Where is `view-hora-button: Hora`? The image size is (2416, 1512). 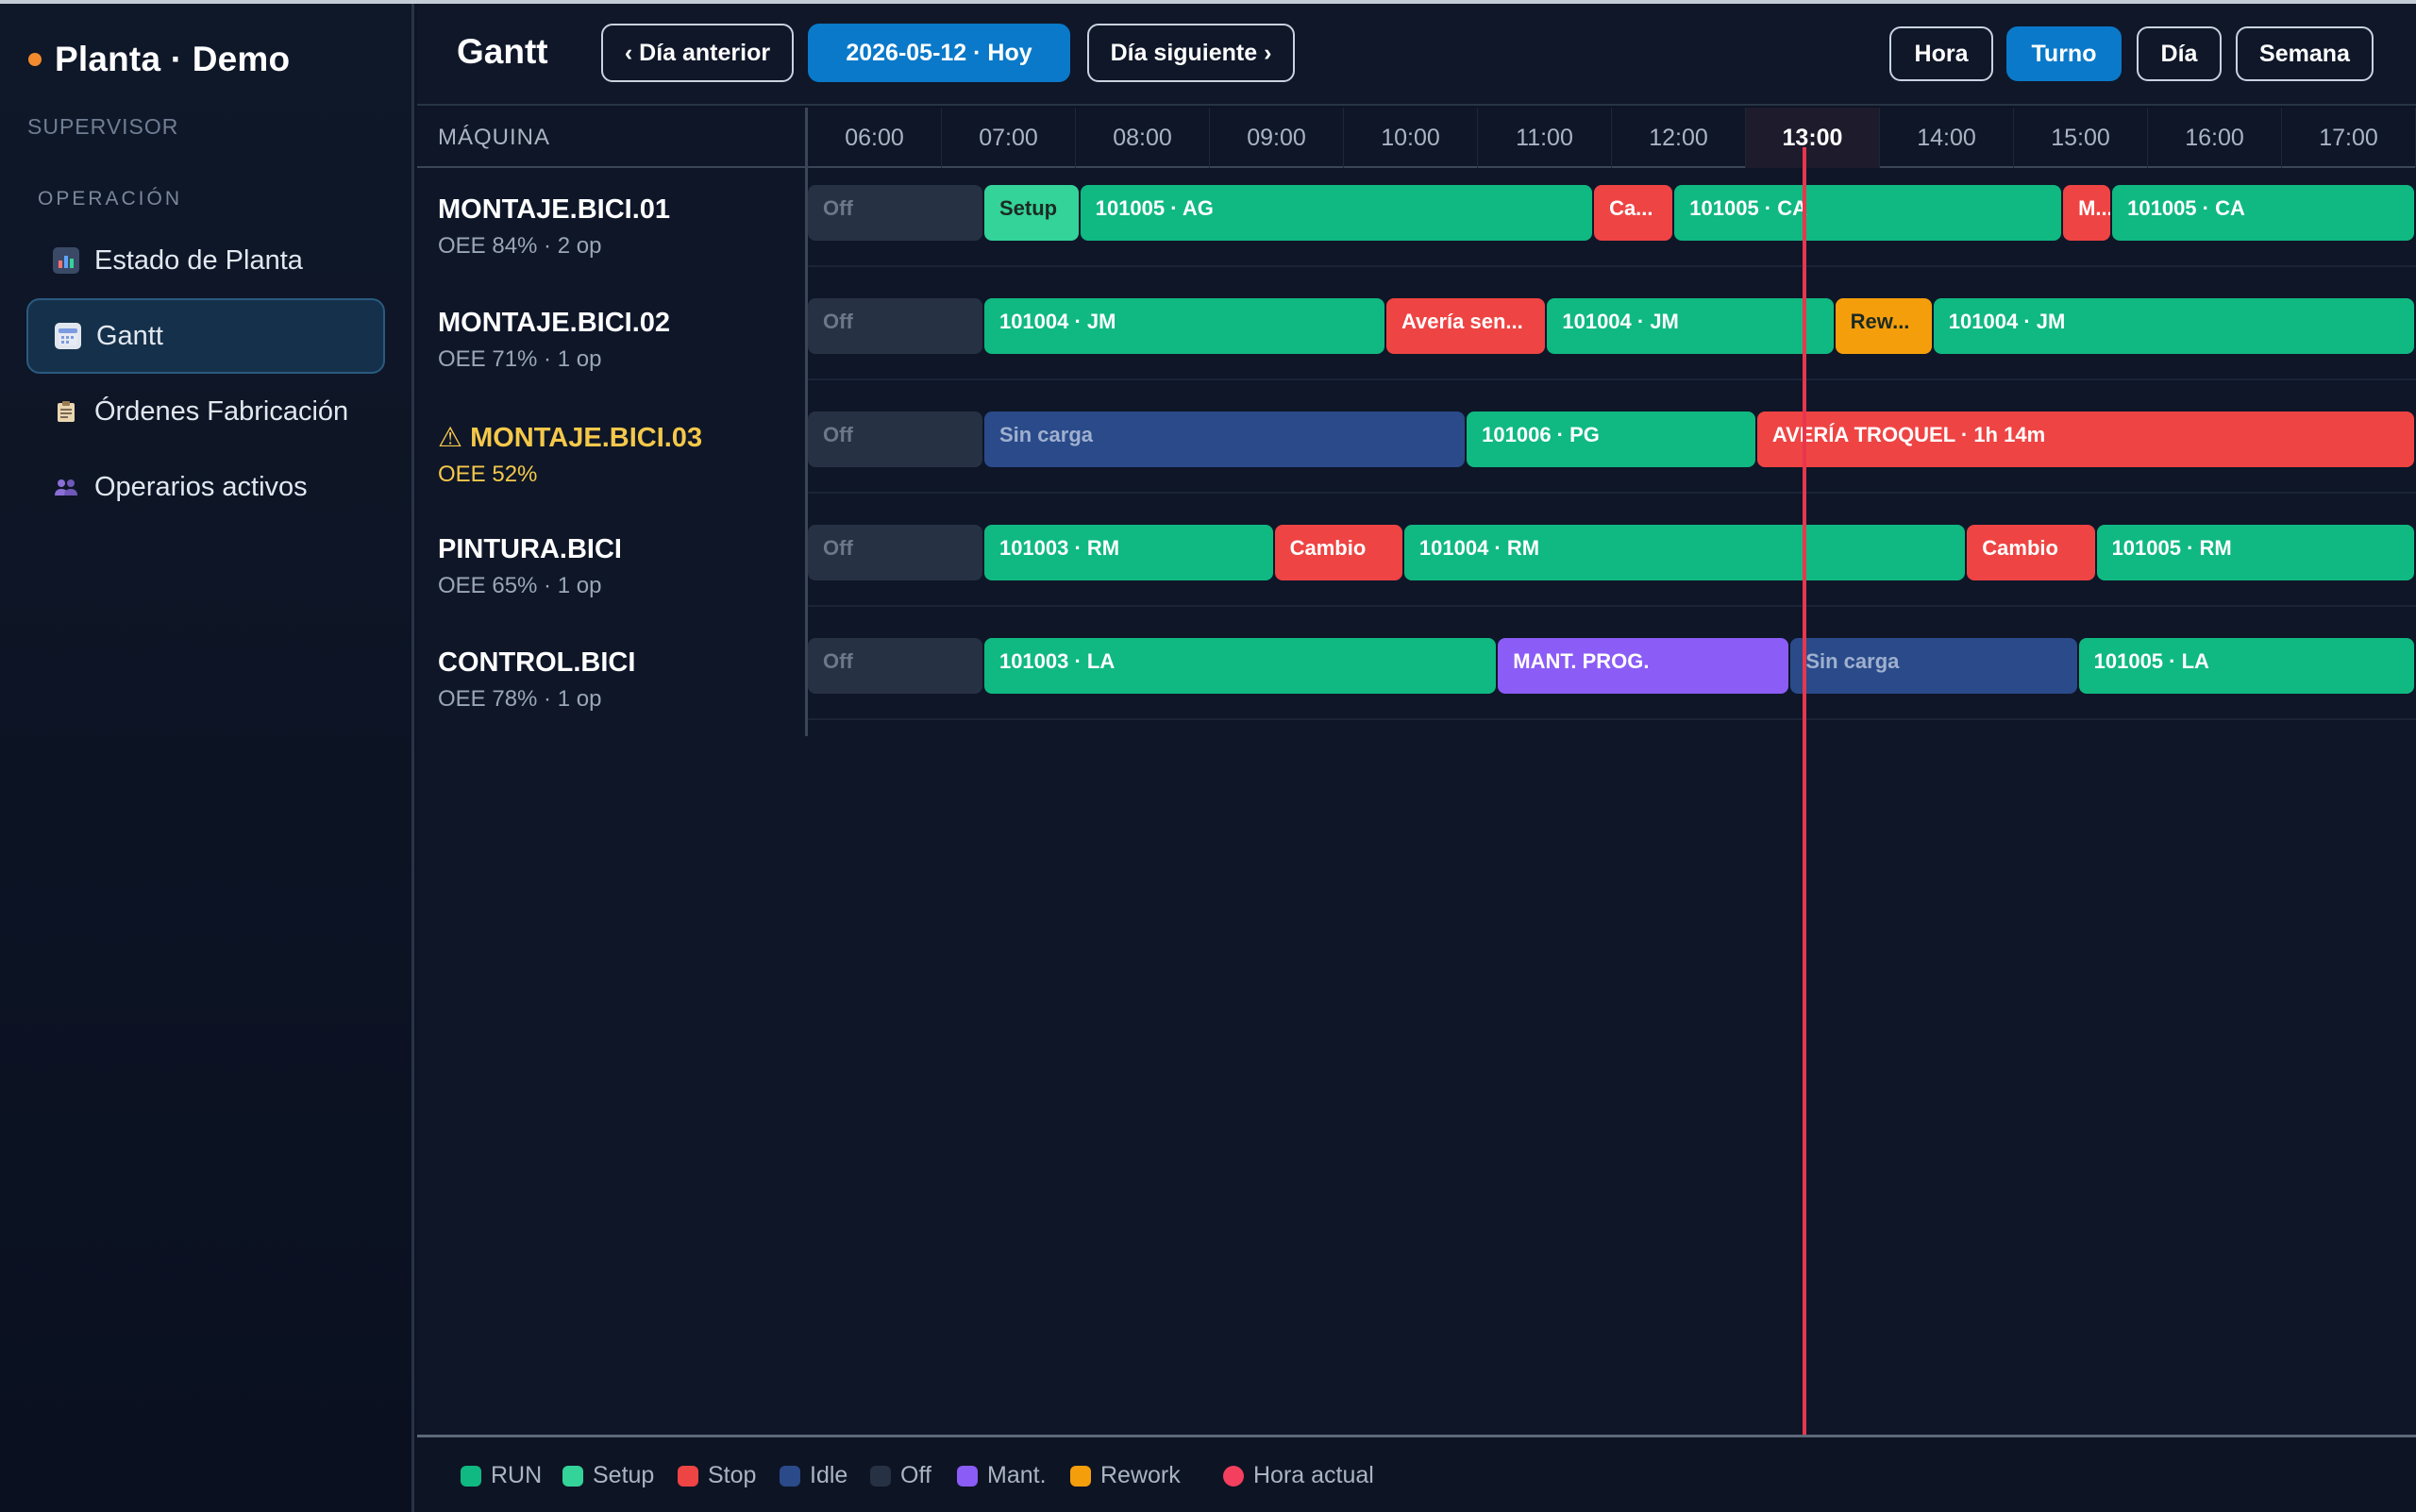 view-hora-button: Hora is located at coordinates (1941, 53).